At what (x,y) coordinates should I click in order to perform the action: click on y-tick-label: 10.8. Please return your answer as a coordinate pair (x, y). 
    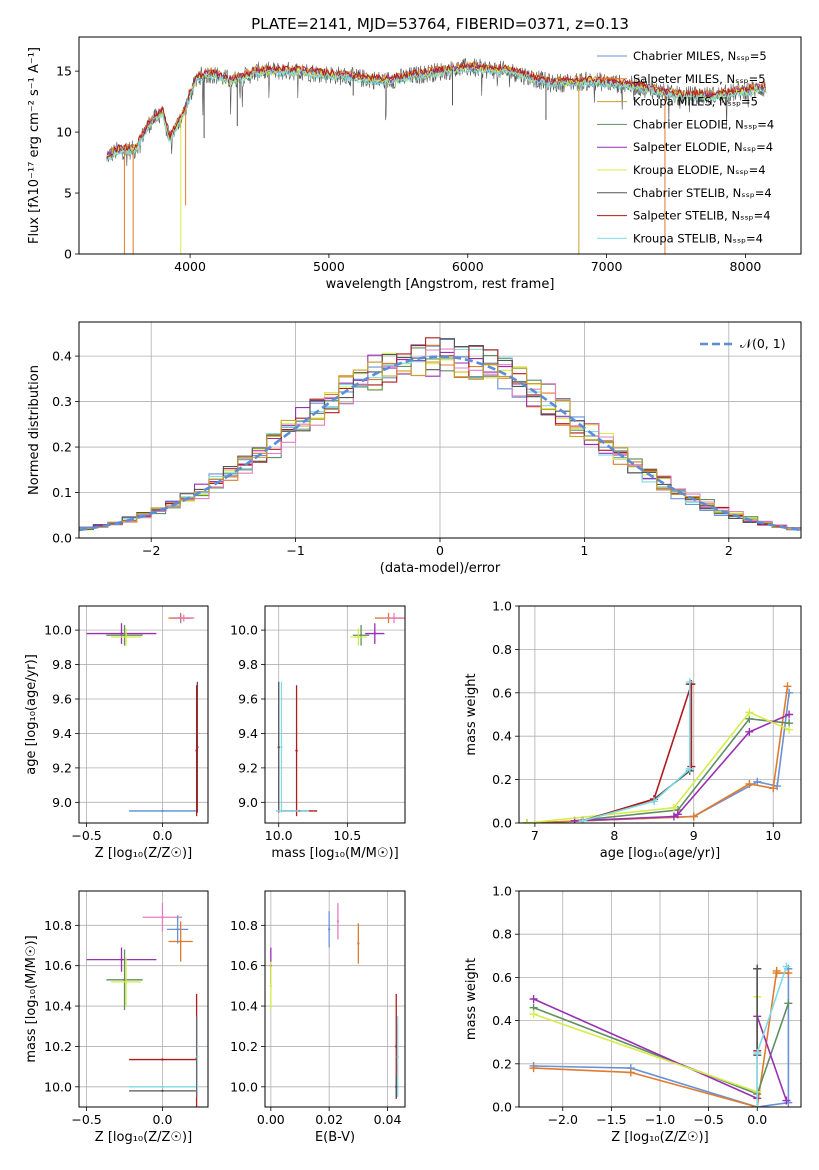
    Looking at the image, I should click on (244, 925).